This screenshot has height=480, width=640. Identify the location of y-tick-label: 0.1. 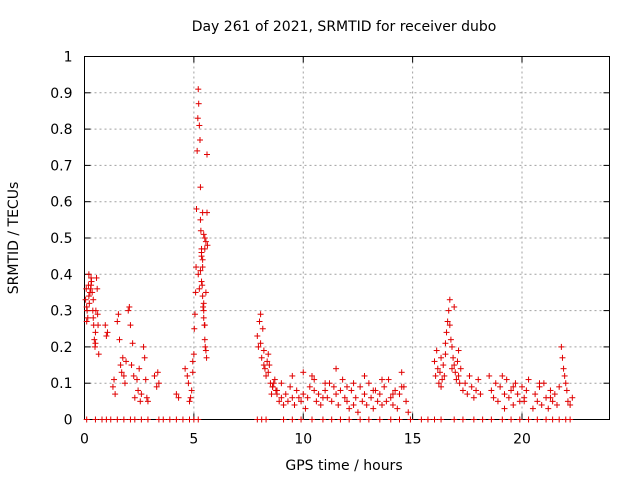
(61, 384).